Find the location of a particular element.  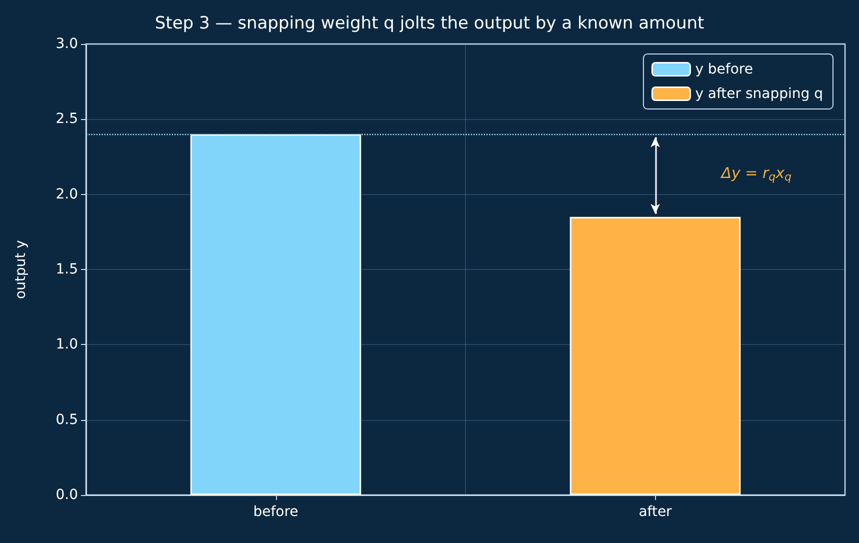

y-tick-label: 1.5 is located at coordinates (67, 270).